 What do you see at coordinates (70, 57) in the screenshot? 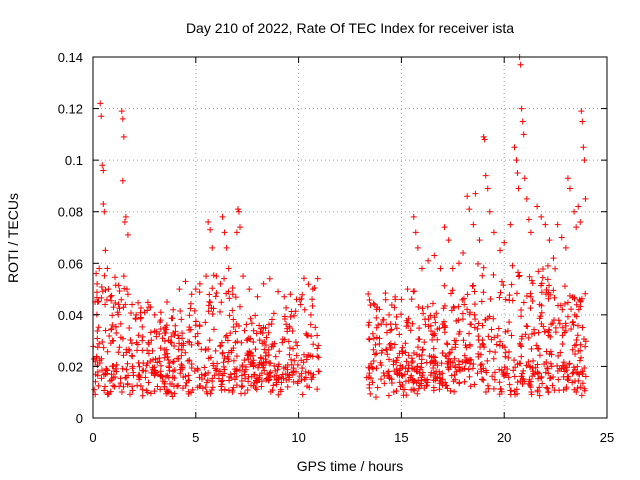
I see `y-tick-label: 0.14` at bounding box center [70, 57].